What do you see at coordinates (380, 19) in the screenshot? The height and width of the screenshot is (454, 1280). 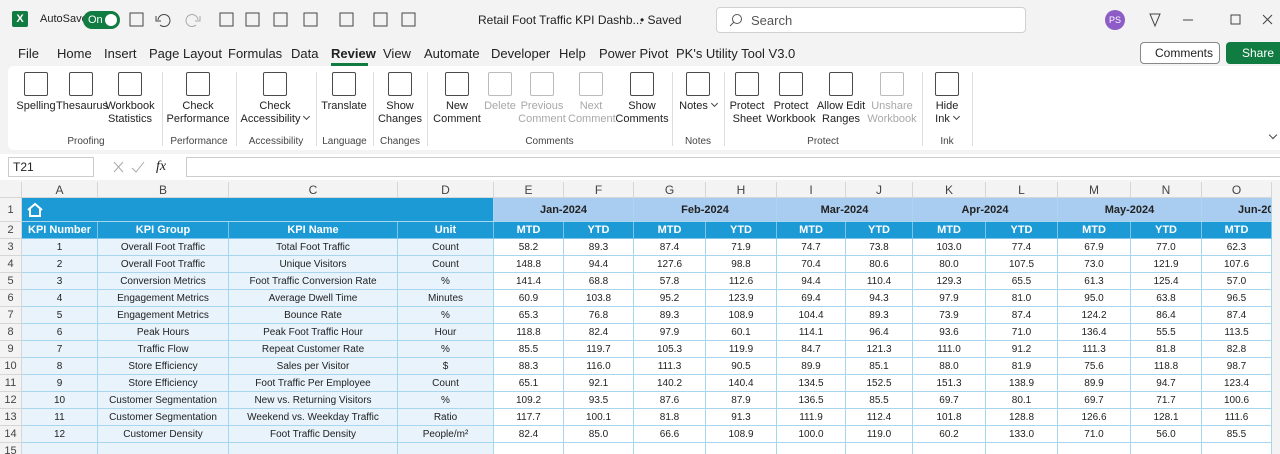 I see `form-icon` at bounding box center [380, 19].